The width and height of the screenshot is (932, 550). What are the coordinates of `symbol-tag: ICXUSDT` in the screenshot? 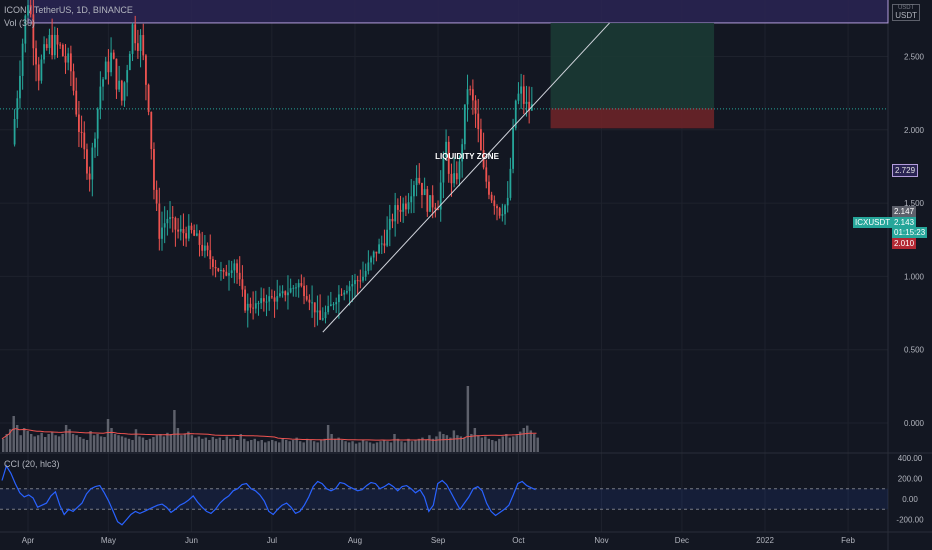 It's located at (873, 222).